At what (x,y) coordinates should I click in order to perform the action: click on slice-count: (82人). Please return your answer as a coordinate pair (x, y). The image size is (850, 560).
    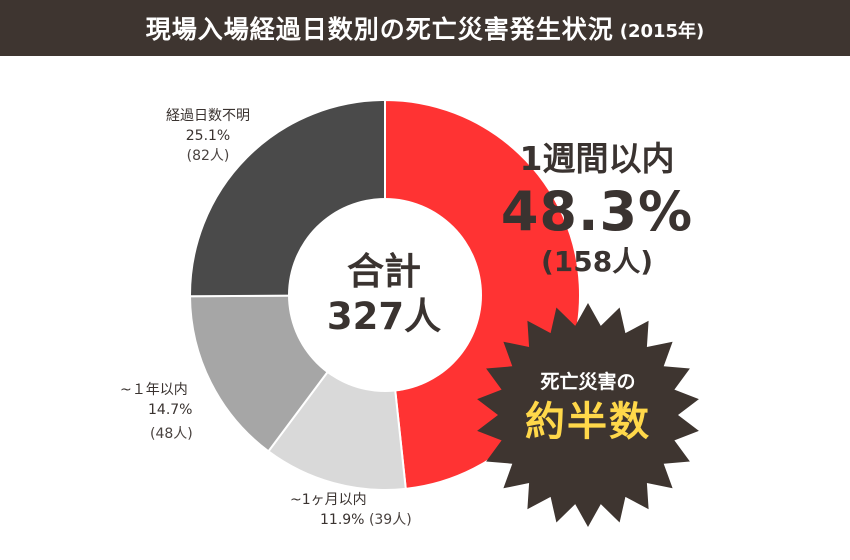
    Looking at the image, I should click on (208, 156).